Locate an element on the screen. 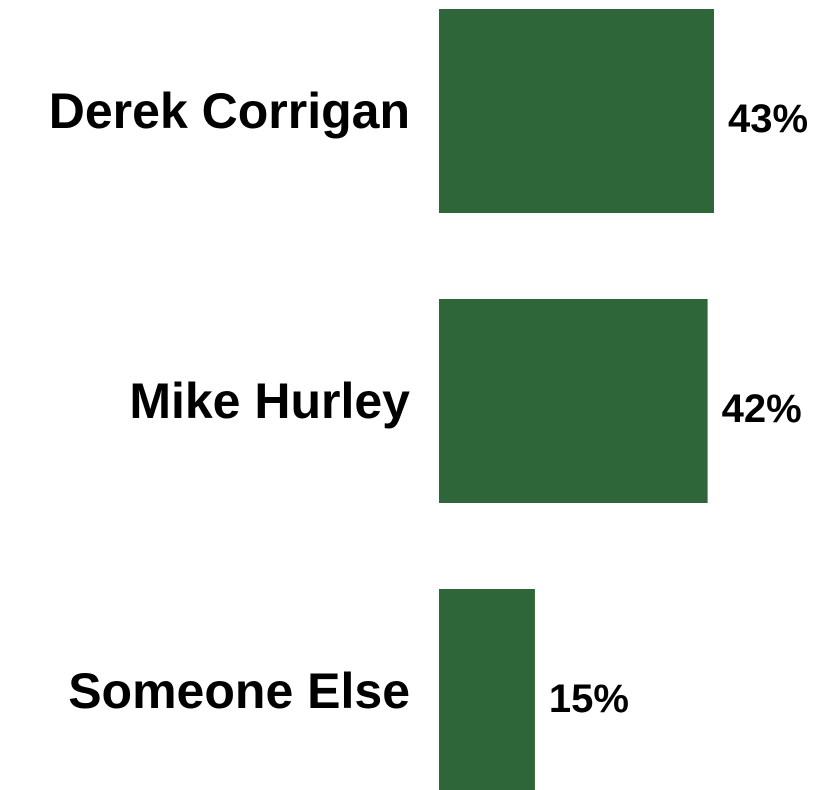 The image size is (827, 790). bar-mike-hurley is located at coordinates (573, 401).